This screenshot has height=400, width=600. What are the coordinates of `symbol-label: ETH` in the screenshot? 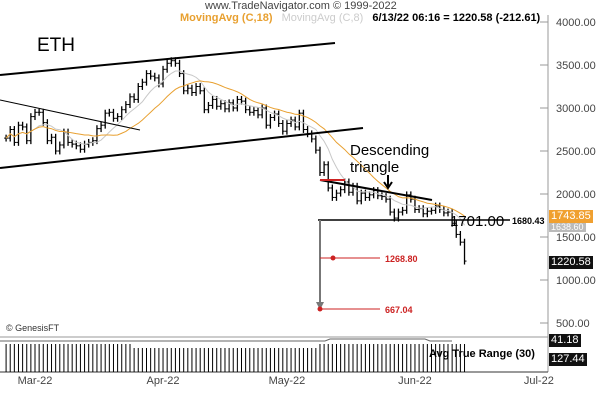 It's located at (56, 45).